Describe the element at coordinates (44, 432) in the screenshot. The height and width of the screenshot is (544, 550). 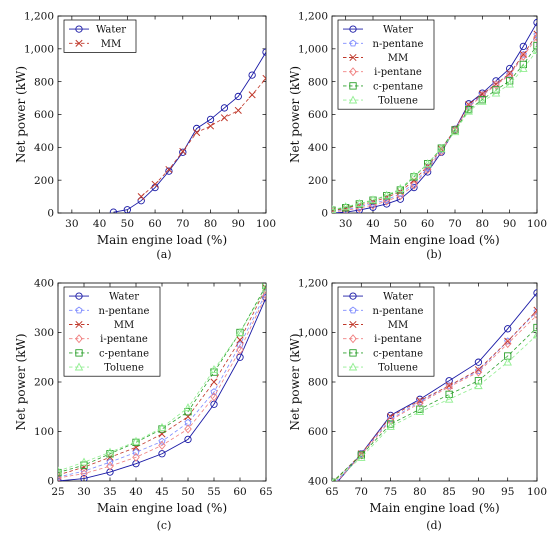
I see `y-tick-label: 100` at that location.